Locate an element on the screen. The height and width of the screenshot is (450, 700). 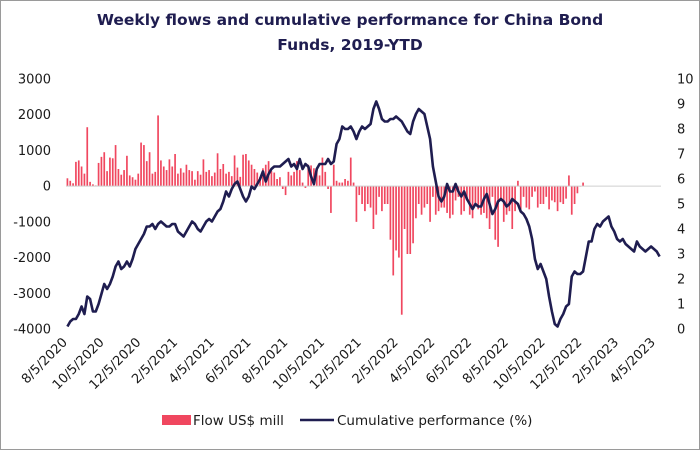
left-axis-ticks: 3000 2000 1000 0 -1000 -2000 -3000 -4000 is located at coordinates (32, 205).